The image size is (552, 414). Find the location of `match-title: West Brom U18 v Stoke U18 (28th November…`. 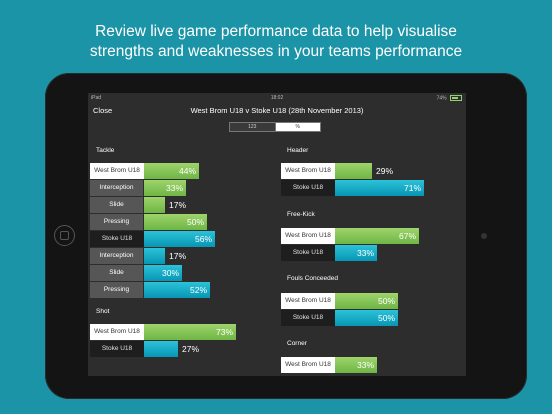

match-title: West Brom U18 v Stoke U18 (28th November… is located at coordinates (277, 110).